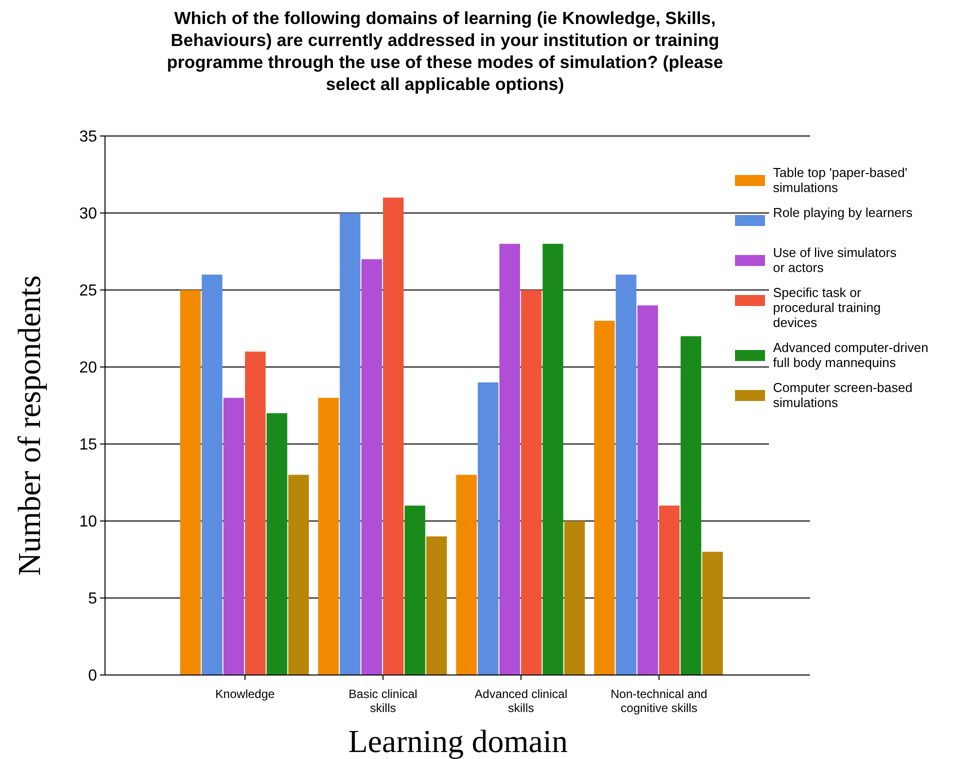  Describe the element at coordinates (383, 701) in the screenshot. I see `x-tick-label: Basic clinical skills` at that location.